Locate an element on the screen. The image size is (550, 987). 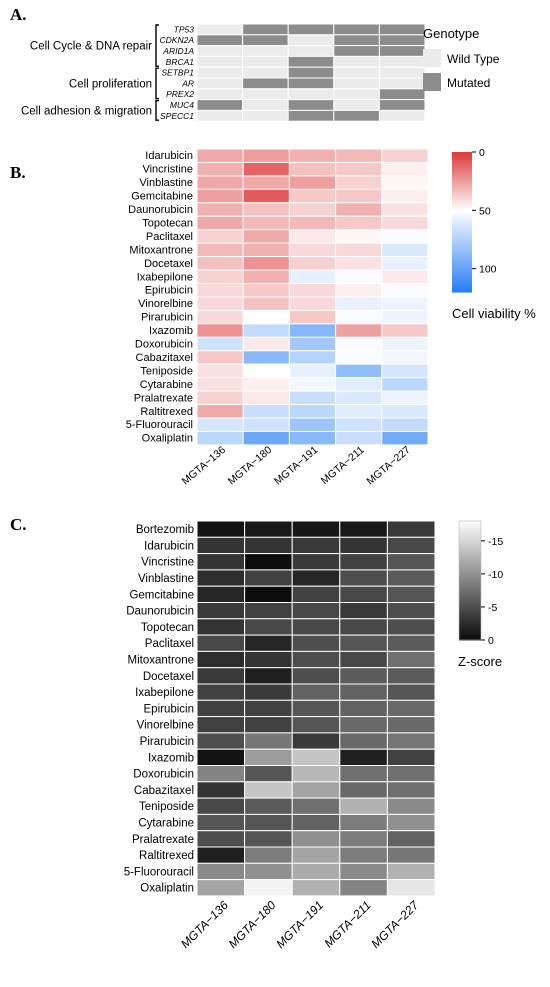
group-bracket is located at coordinates (157, 110).